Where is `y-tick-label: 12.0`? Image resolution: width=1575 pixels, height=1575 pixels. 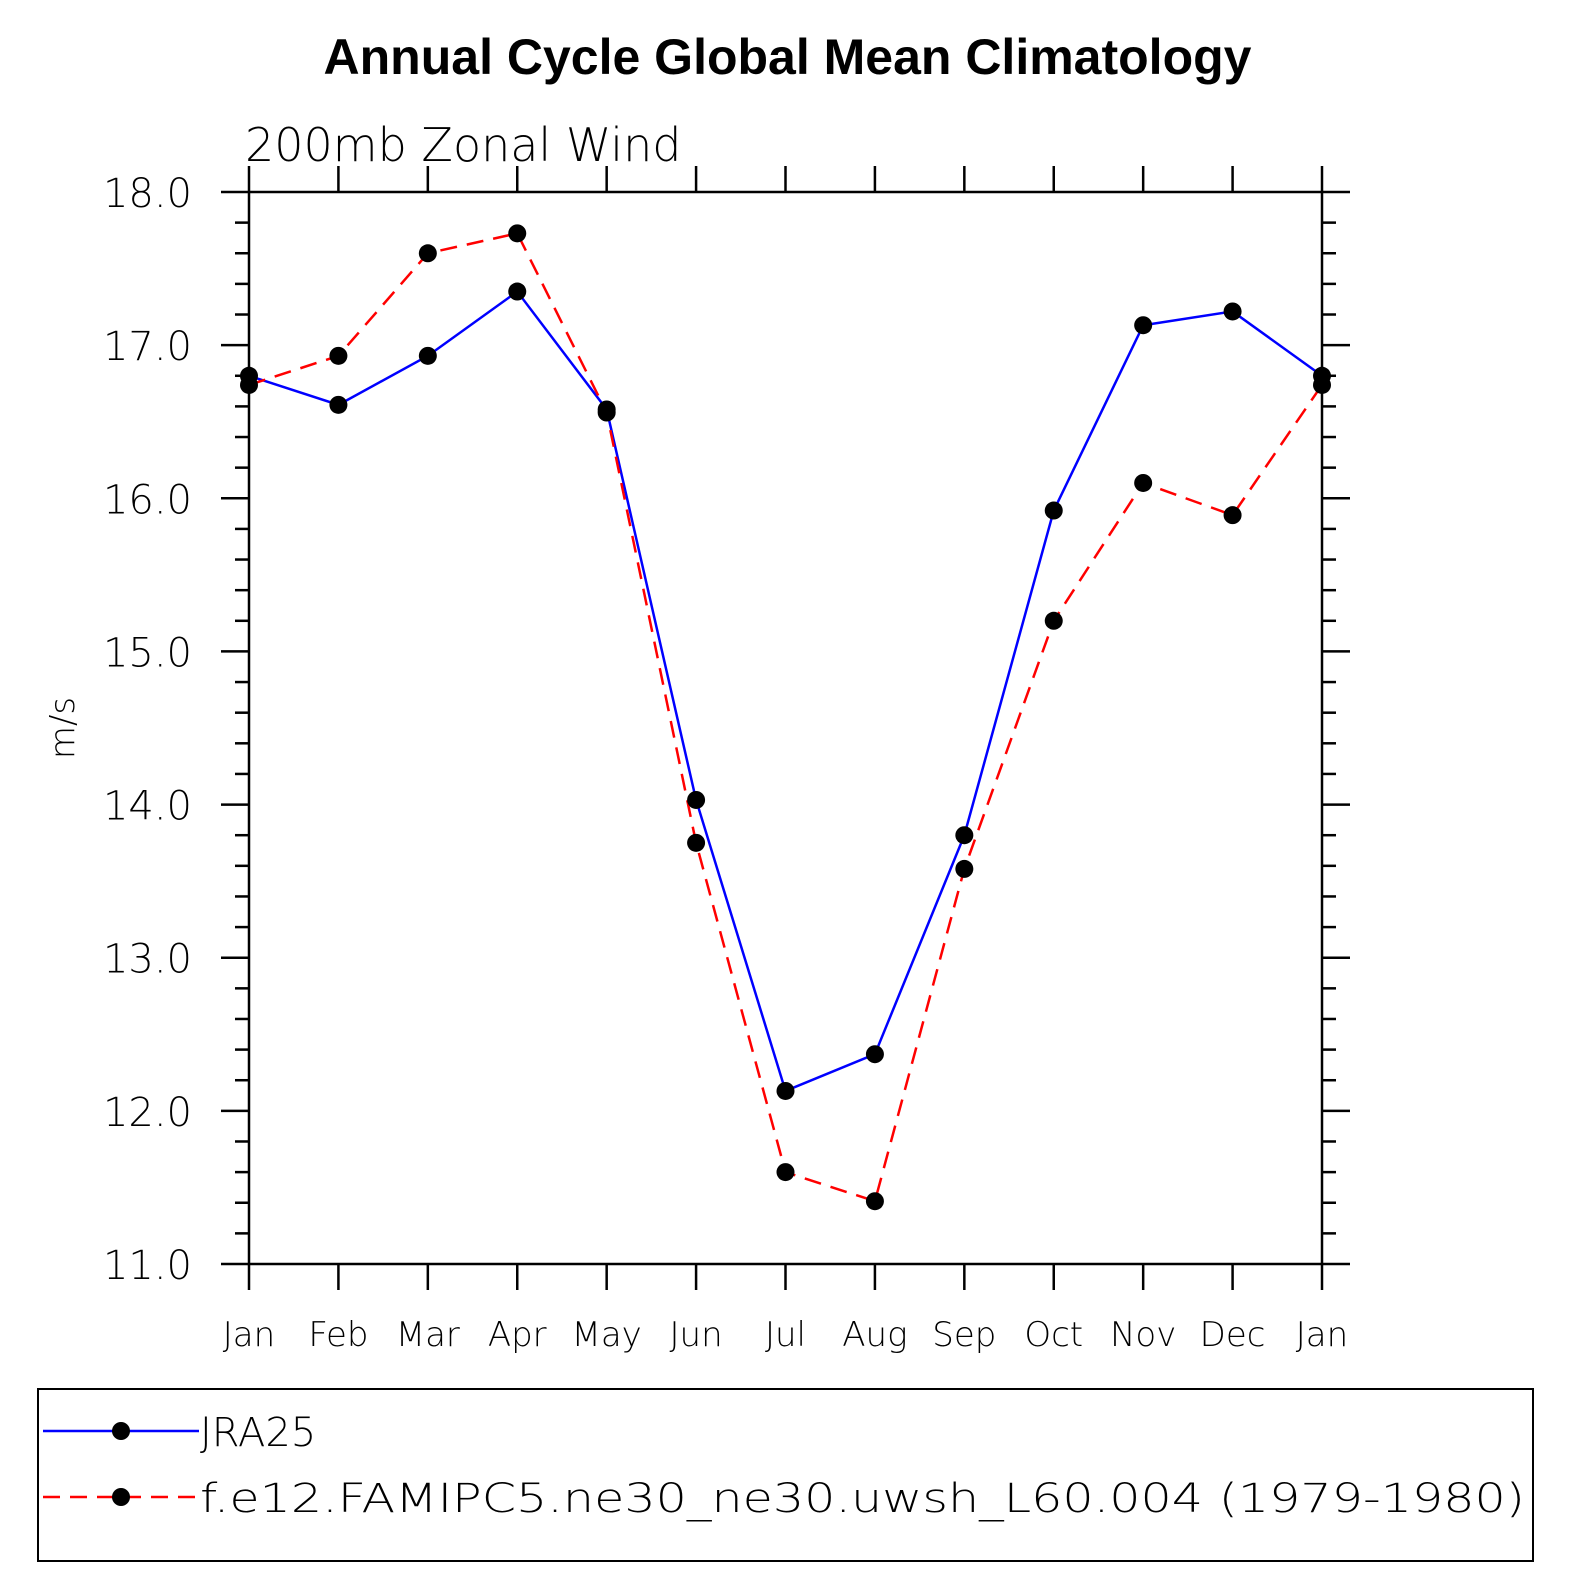
y-tick-label: 12.0 is located at coordinates (147, 1113).